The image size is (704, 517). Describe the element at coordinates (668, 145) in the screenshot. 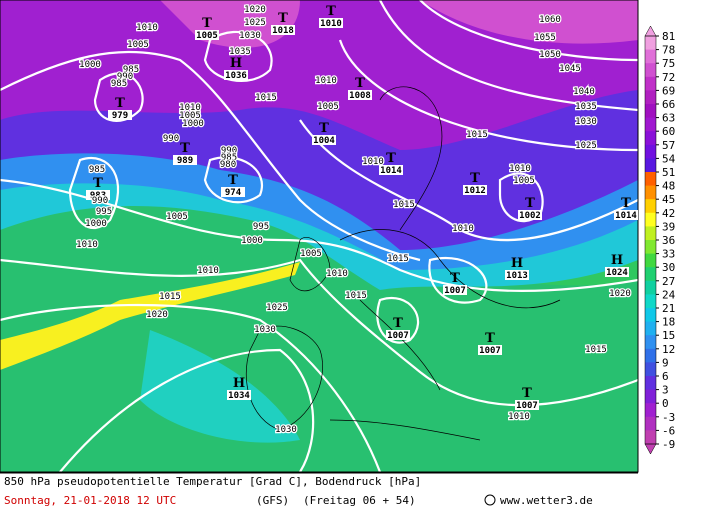

I see `colorbar-label: 57` at that location.